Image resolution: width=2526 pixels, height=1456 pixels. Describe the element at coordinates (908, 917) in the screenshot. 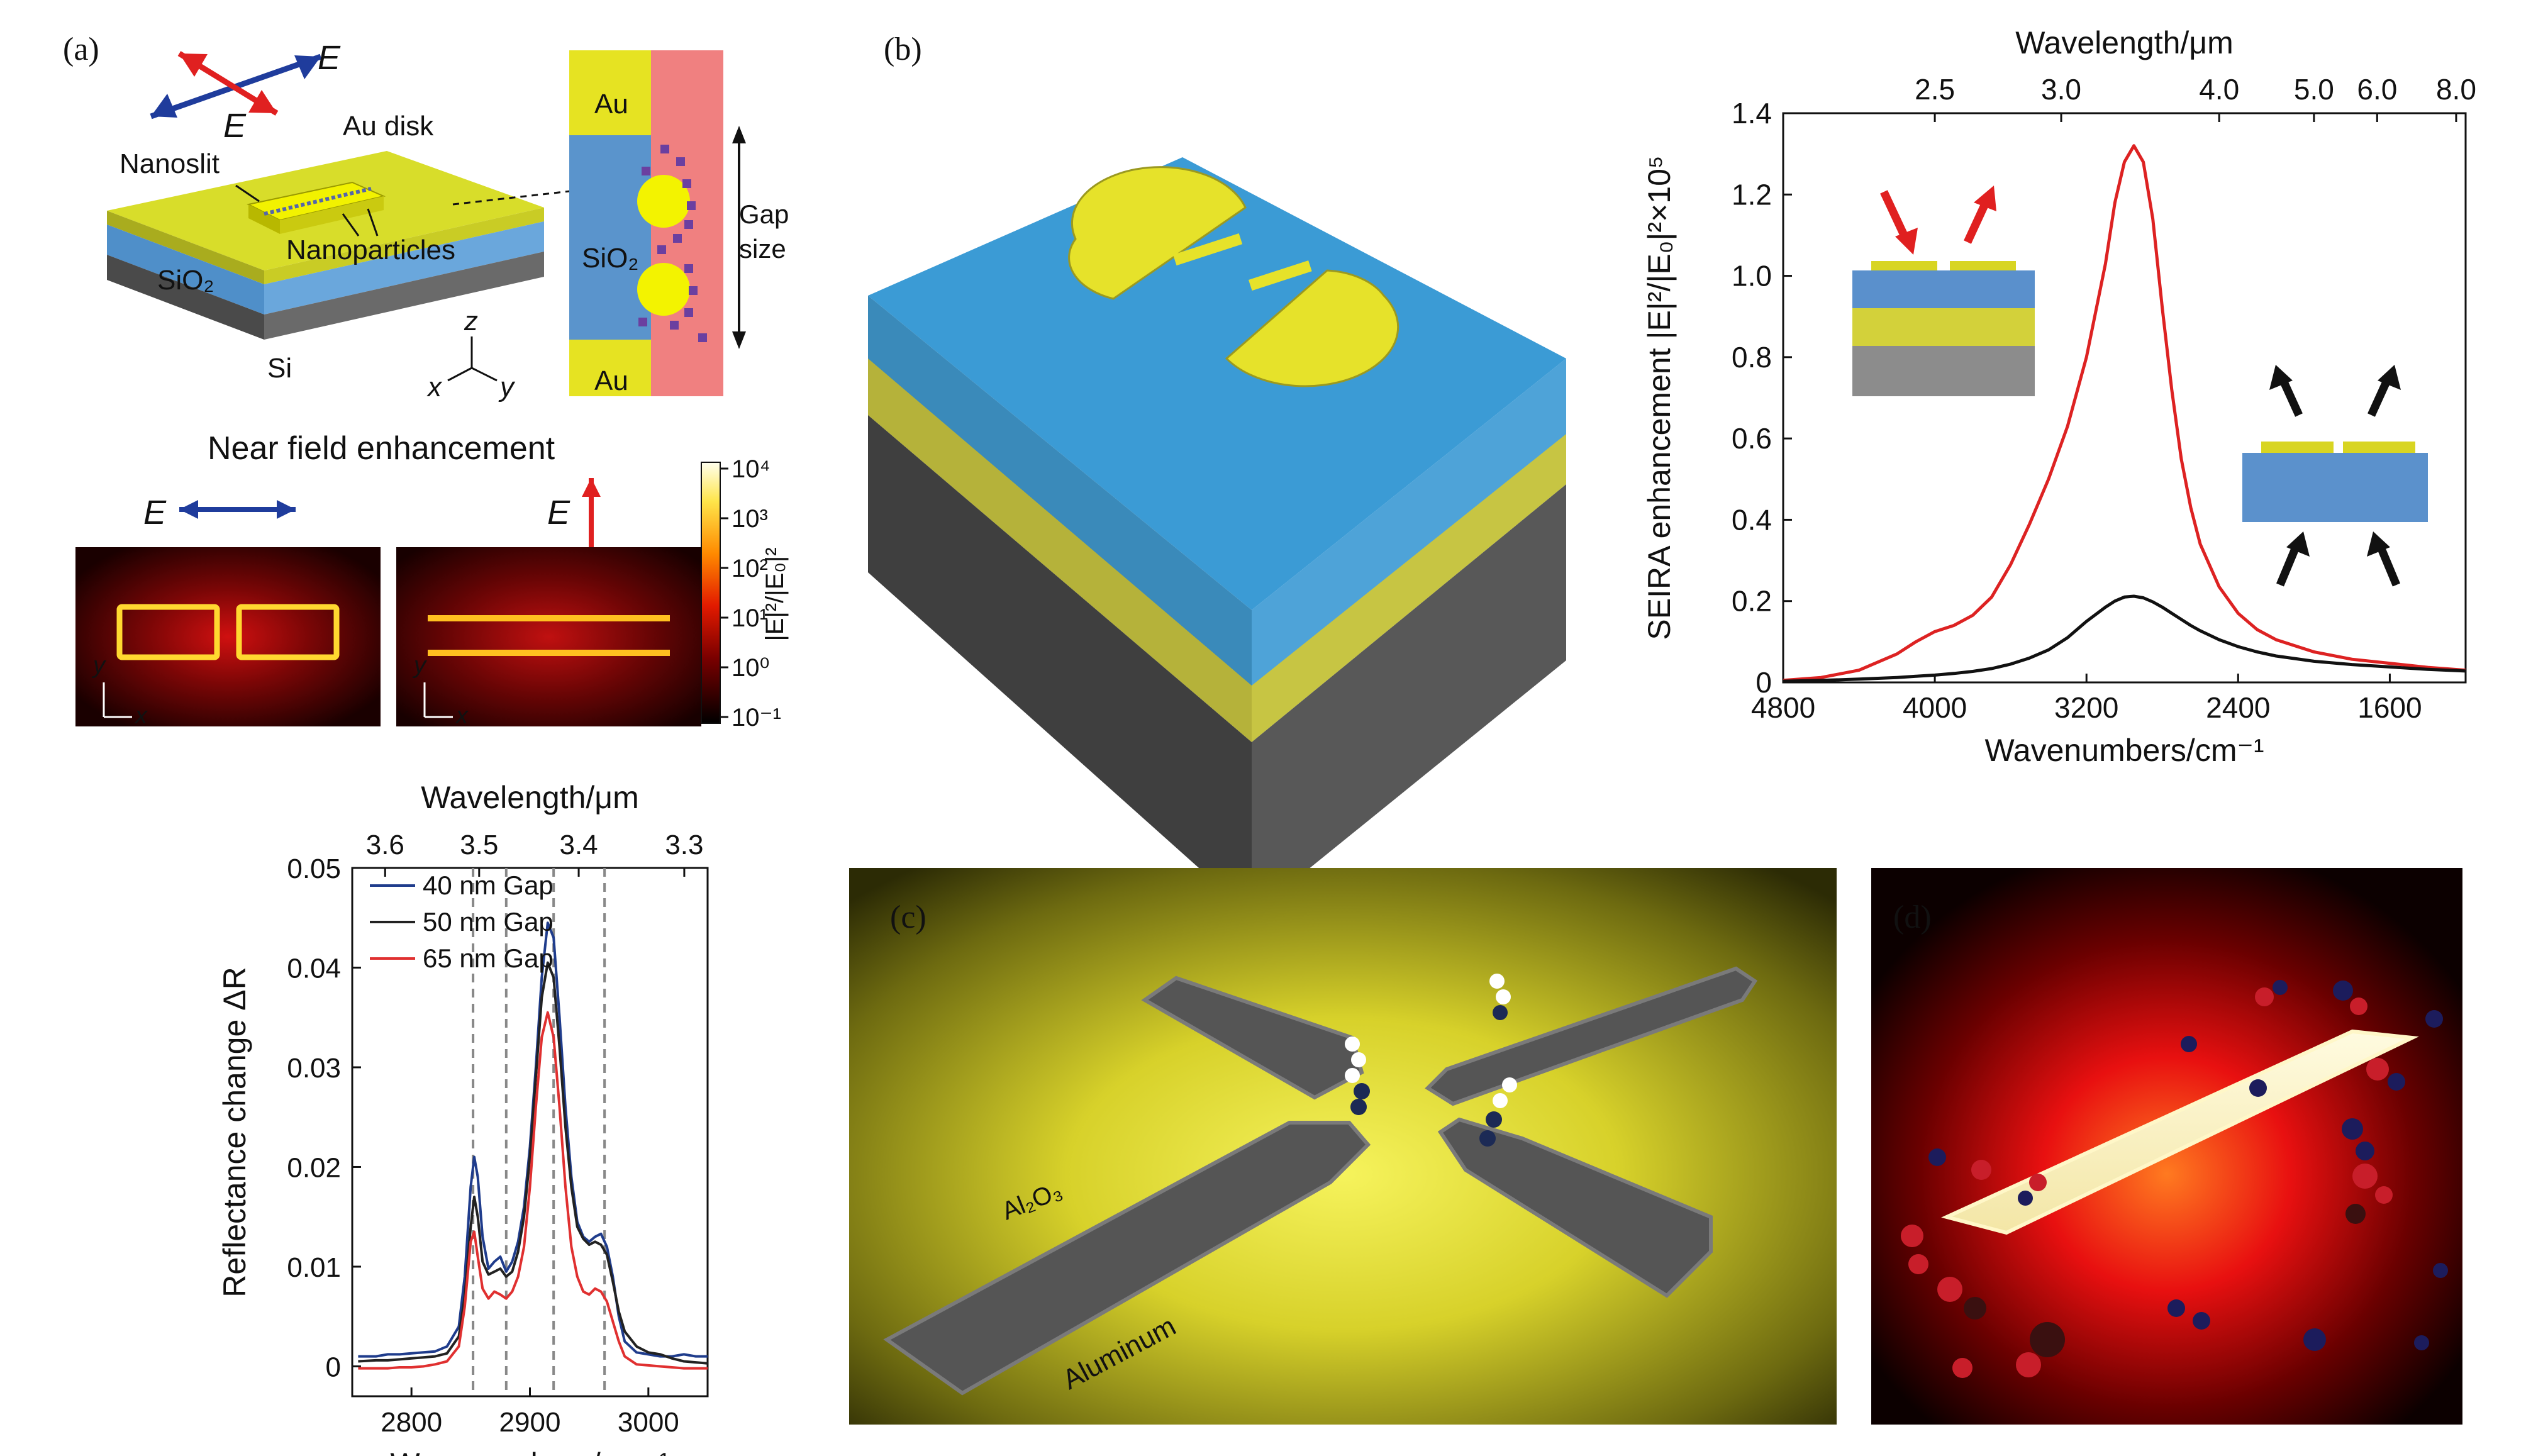

I see `panel-c-label: (c)` at that location.